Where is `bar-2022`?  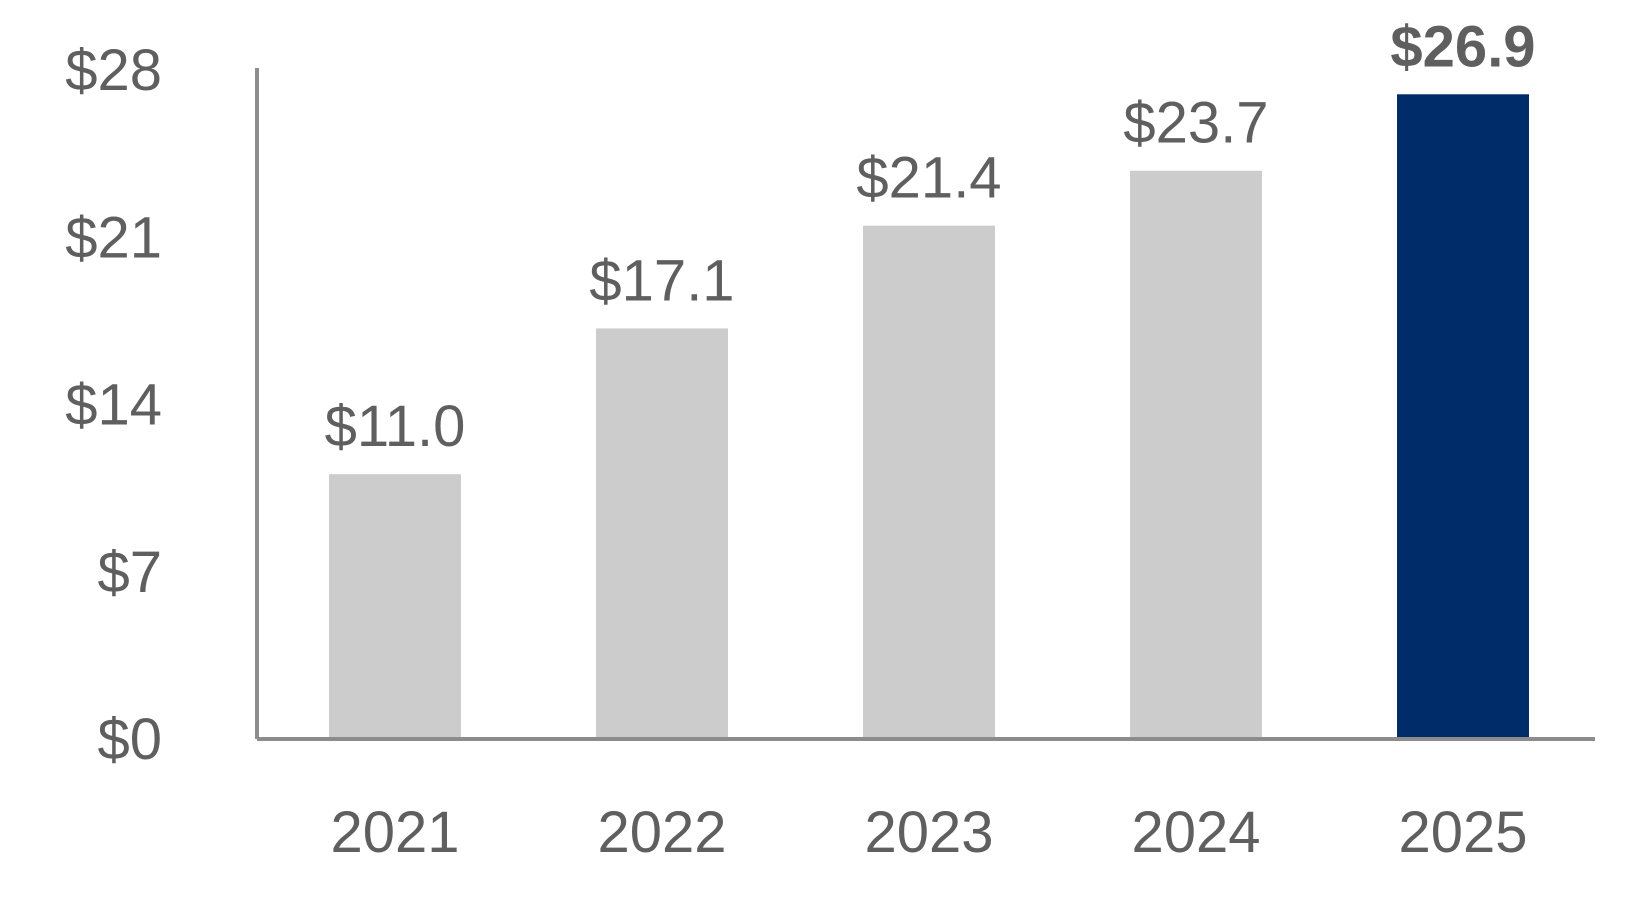
bar-2022 is located at coordinates (662, 532).